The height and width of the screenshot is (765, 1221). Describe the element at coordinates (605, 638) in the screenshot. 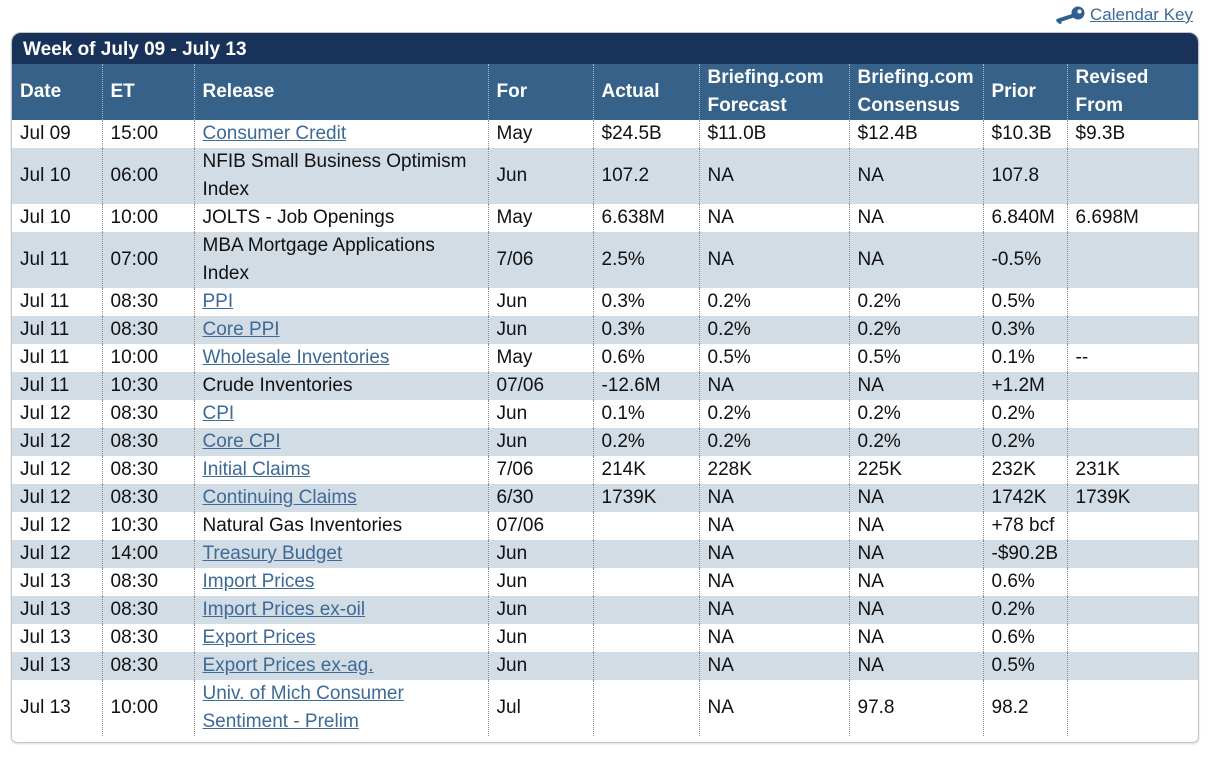

I see `table-row: Jul 13 08:30 Export Prices Jun NA NA 0.6%` at that location.